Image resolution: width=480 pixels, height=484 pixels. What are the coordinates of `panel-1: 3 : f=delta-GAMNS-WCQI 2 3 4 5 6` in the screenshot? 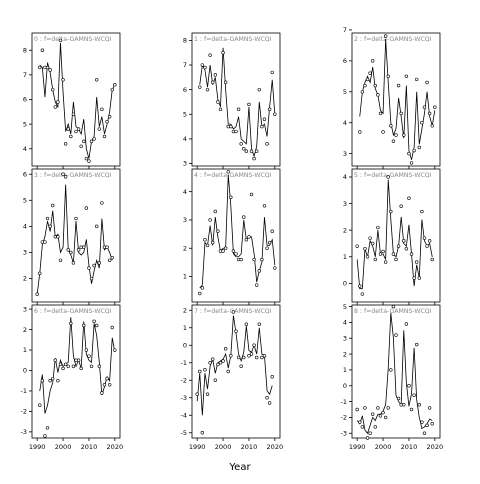 It's located at (72, 236).